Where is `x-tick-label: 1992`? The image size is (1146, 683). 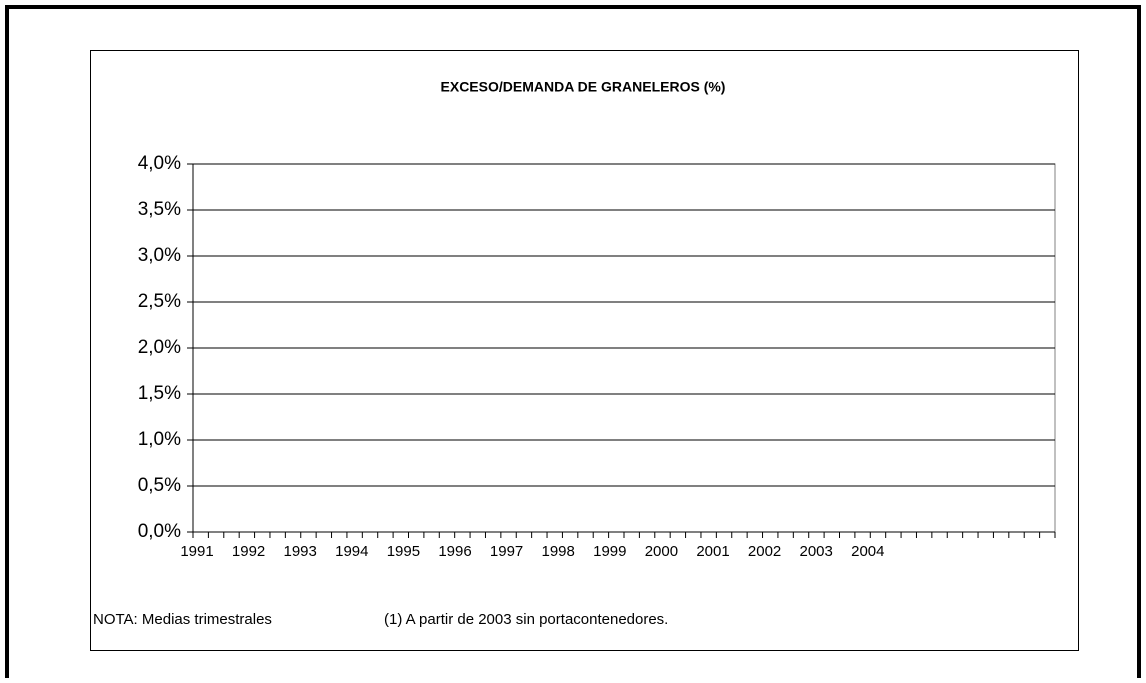 x-tick-label: 1992 is located at coordinates (248, 551).